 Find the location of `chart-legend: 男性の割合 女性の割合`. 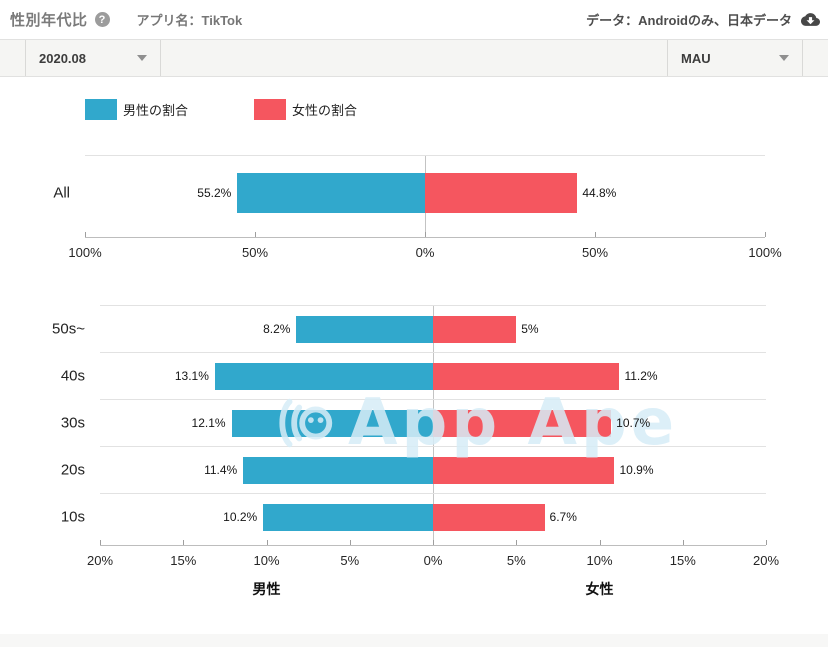

chart-legend: 男性の割合 女性の割合 is located at coordinates (221, 109).